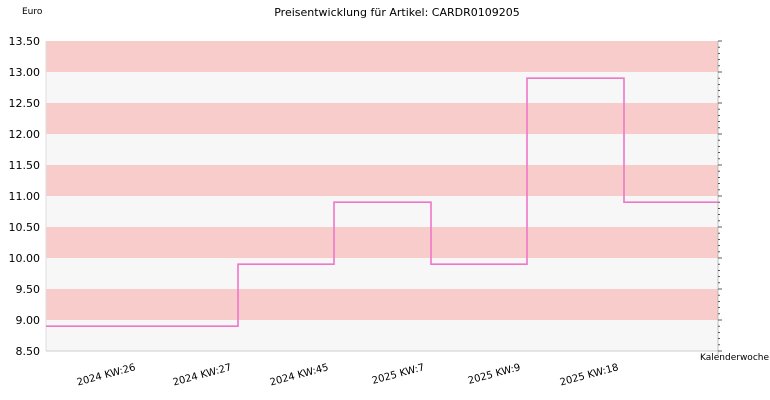  Describe the element at coordinates (299, 375) in the screenshot. I see `x-tick-label: 2024 KW:45` at that location.